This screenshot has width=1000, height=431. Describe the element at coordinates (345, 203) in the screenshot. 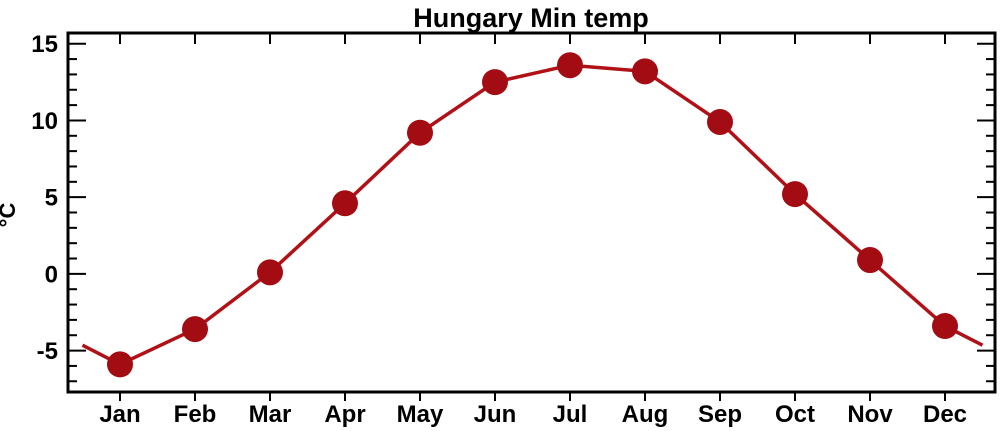

I see `data-point-apr` at that location.